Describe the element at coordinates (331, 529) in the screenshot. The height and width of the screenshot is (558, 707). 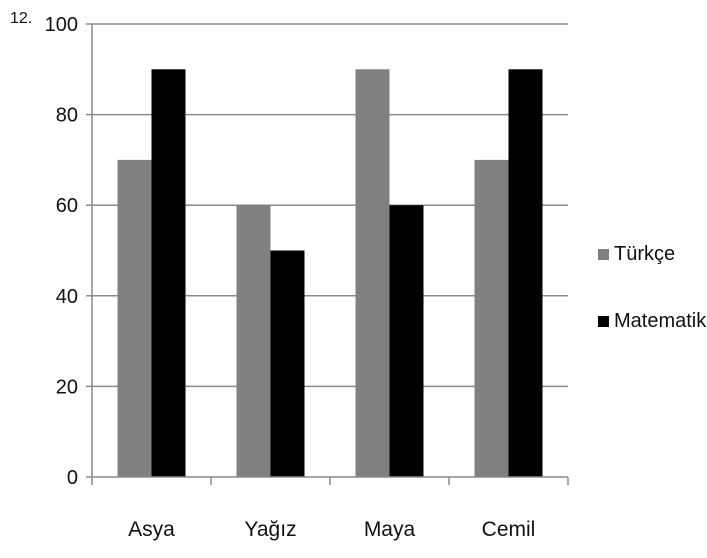
I see `x-tick-labels: Asya Yağız Maya Cemil` at that location.